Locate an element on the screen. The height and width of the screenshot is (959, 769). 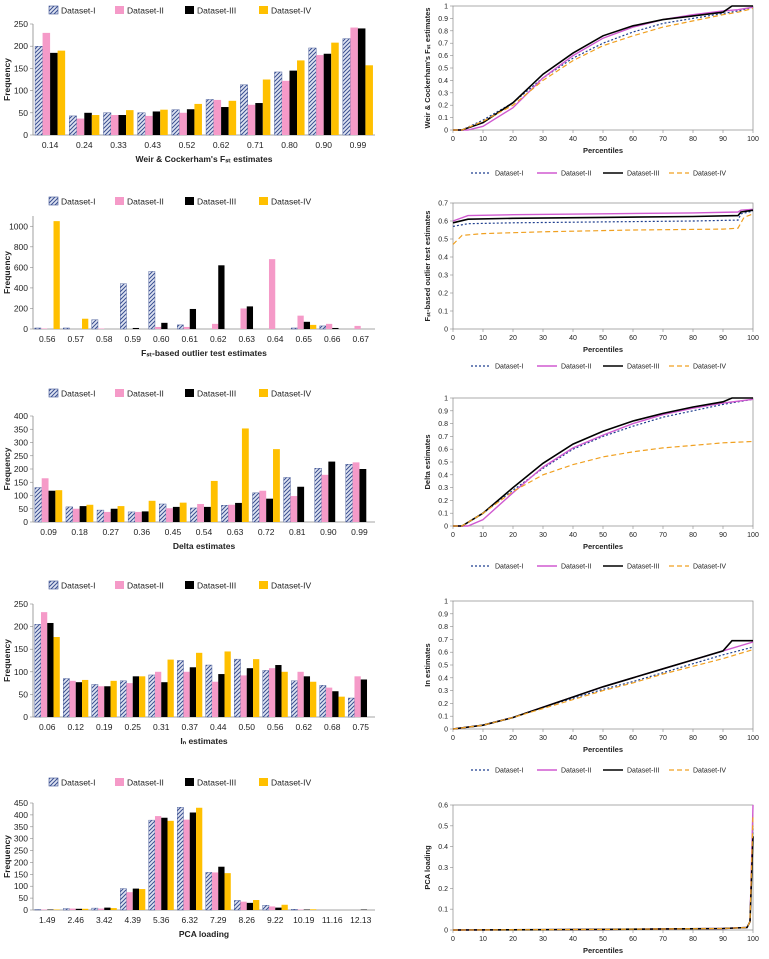
x-axis-title: Fₛₜ-based outlier test estimates is located at coordinates (204, 353).